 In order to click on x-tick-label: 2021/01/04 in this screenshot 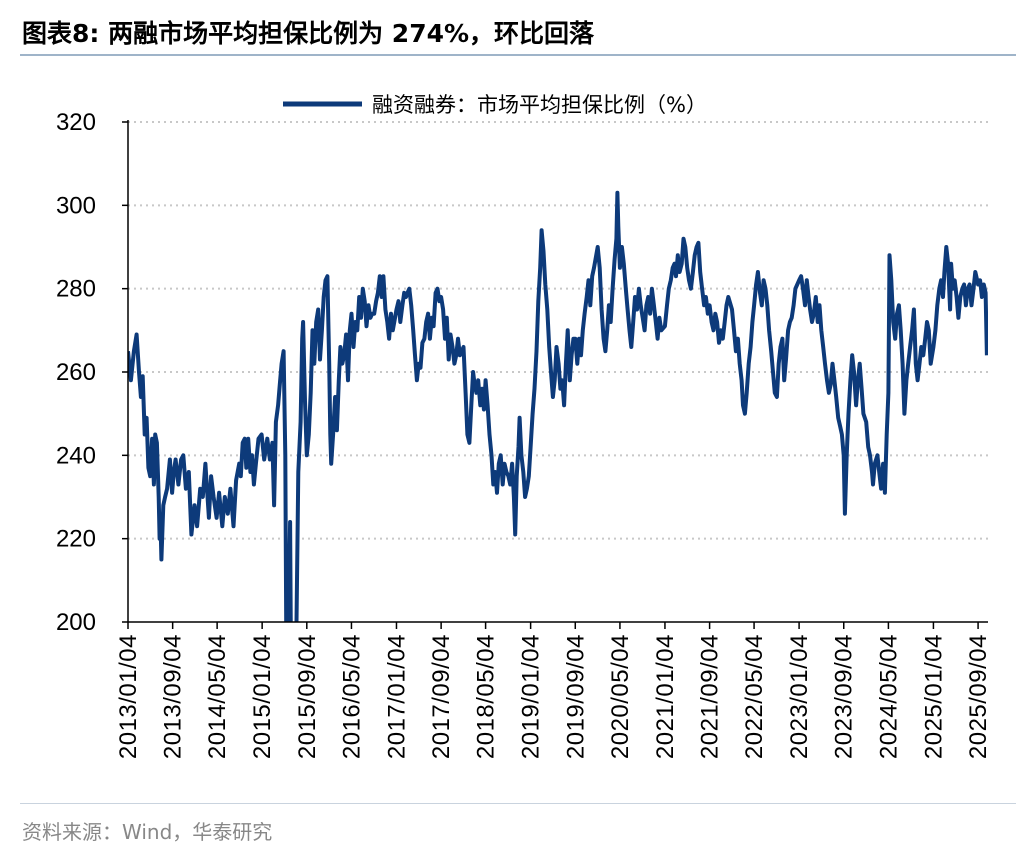, I will do `click(665, 696)`.